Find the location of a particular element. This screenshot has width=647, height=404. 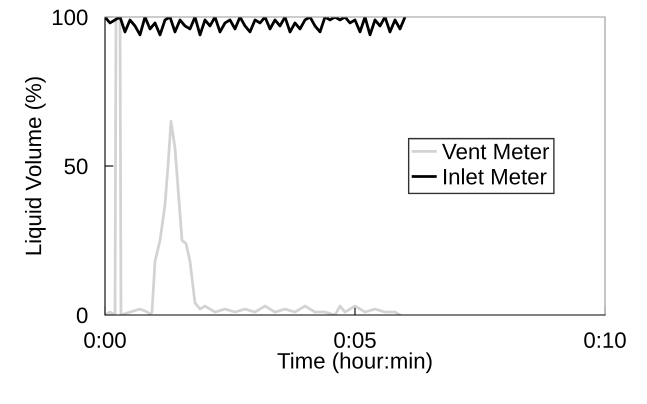

legend-label: Inlet Meter is located at coordinates (495, 176).